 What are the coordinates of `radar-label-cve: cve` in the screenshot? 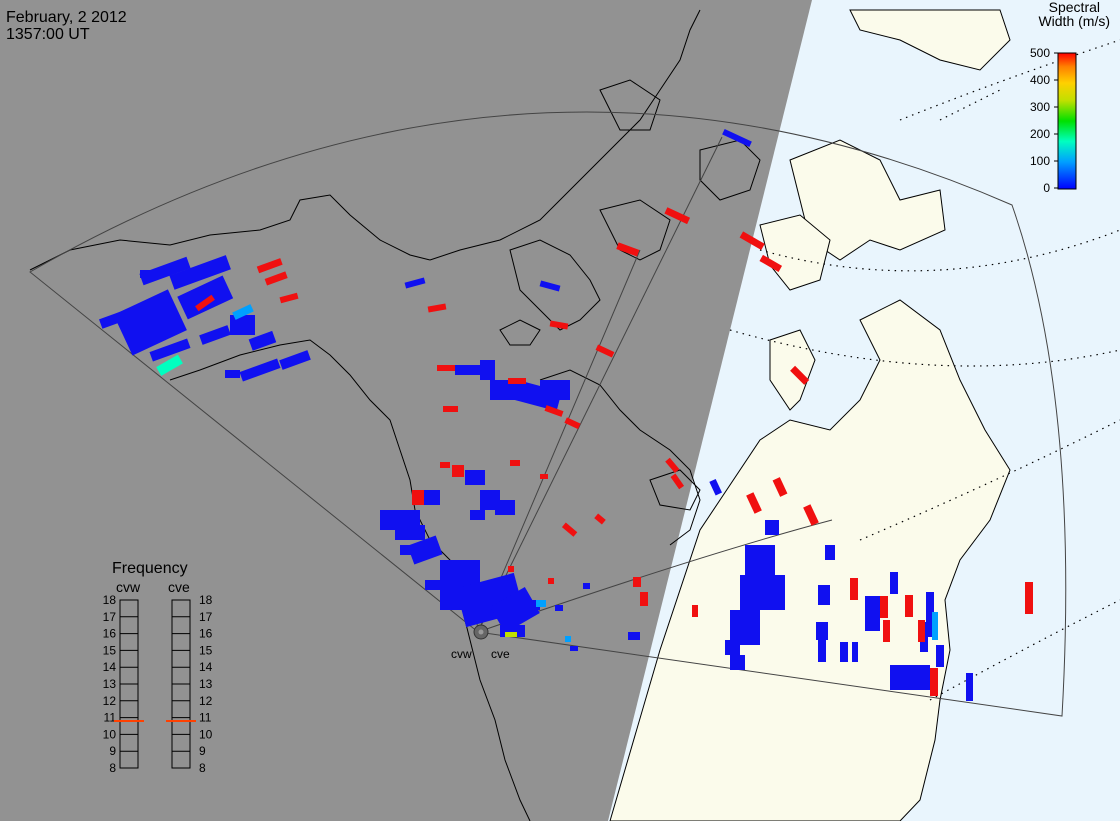 It's located at (500, 654).